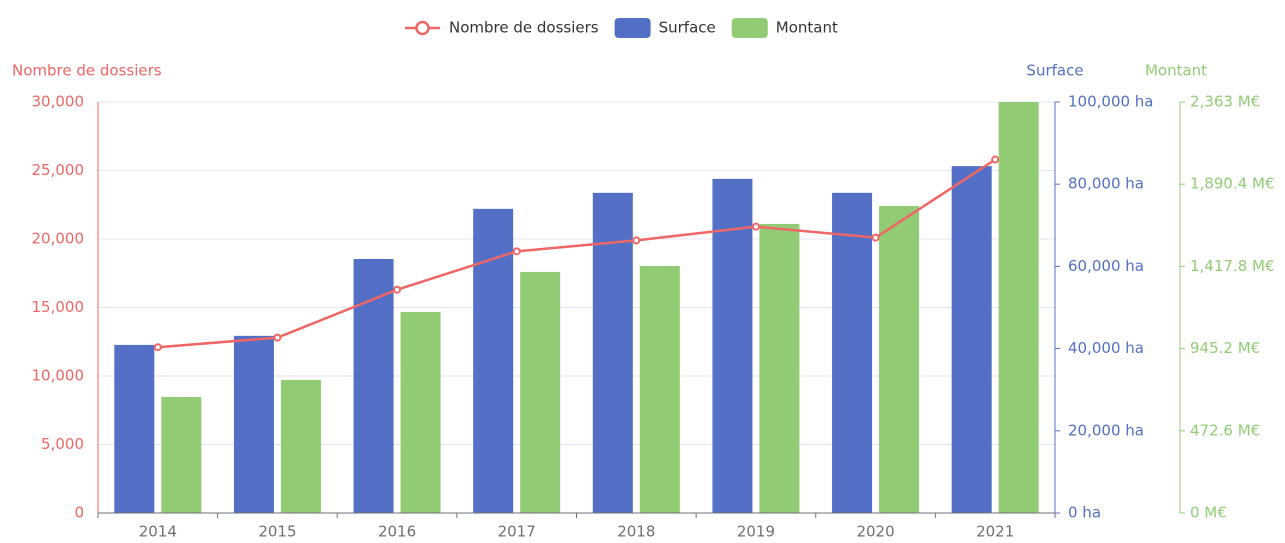  Describe the element at coordinates (1106, 430) in the screenshot. I see `y2-tick-label: 20,000 ha` at that location.